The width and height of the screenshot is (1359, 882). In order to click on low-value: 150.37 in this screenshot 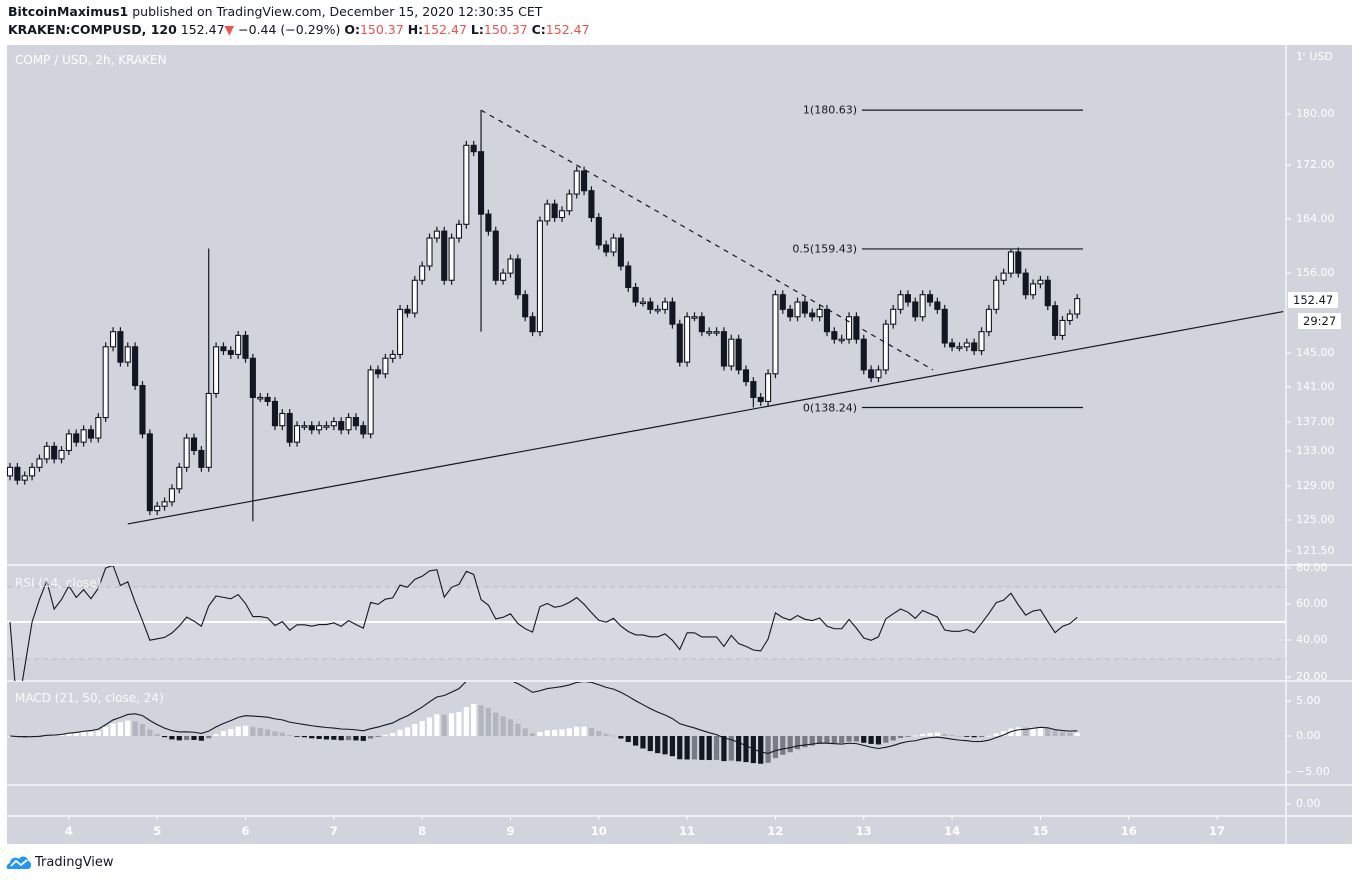, I will do `click(505, 29)`.